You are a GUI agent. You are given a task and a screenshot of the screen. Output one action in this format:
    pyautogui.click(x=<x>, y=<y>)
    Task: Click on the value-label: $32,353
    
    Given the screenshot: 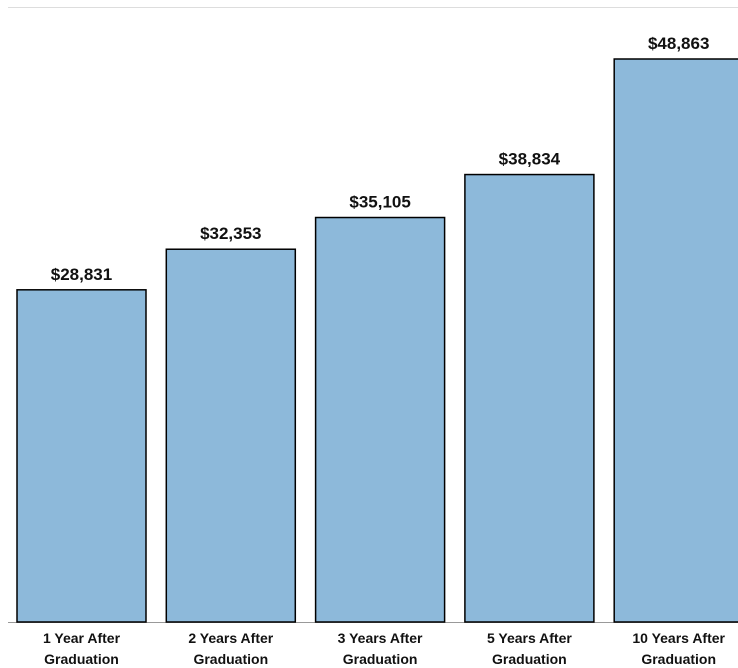 What is the action you would take?
    pyautogui.click(x=230, y=233)
    